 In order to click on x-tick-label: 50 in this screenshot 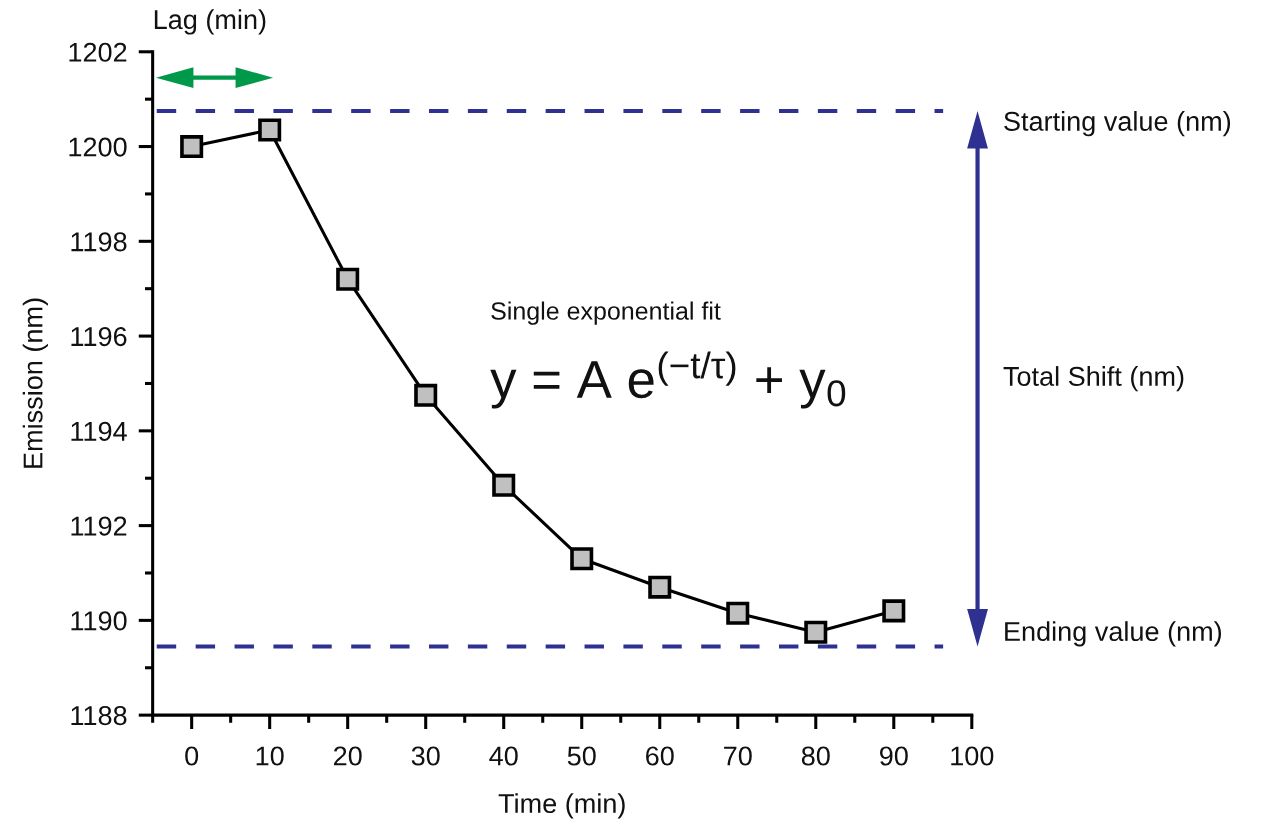, I will do `click(581, 756)`.